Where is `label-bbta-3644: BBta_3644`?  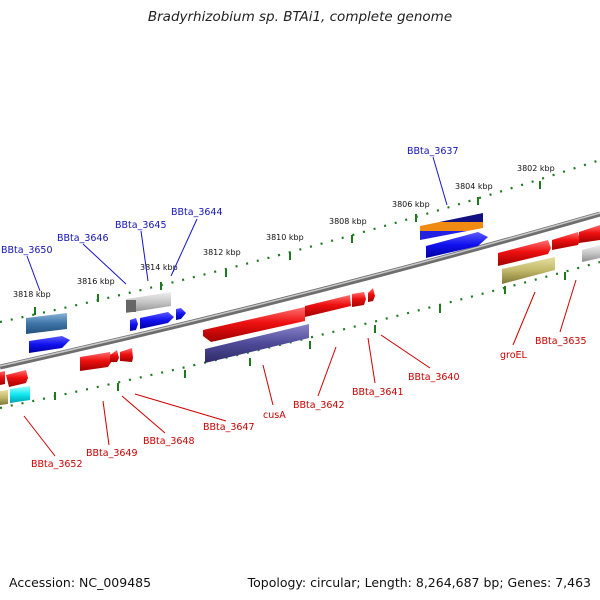 label-bbta-3644: BBta_3644 is located at coordinates (197, 212).